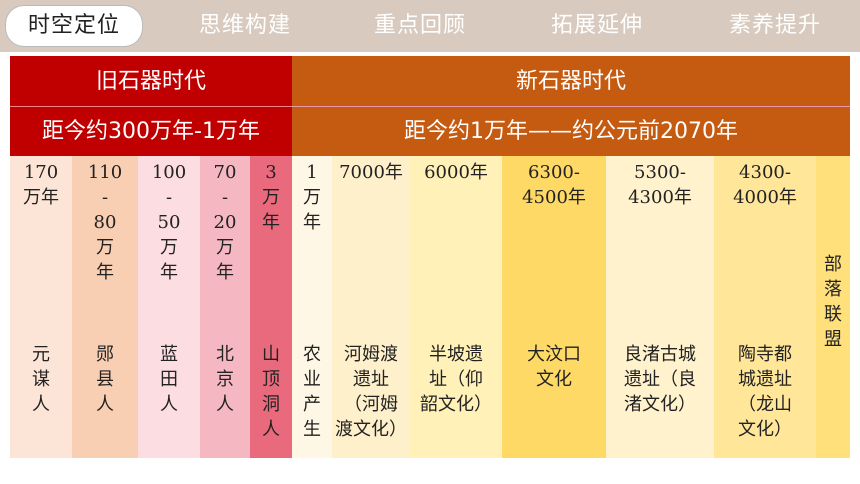  What do you see at coordinates (660, 379) in the screenshot?
I see `column-site: 良渚古城 遗址（良 渚文化）` at bounding box center [660, 379].